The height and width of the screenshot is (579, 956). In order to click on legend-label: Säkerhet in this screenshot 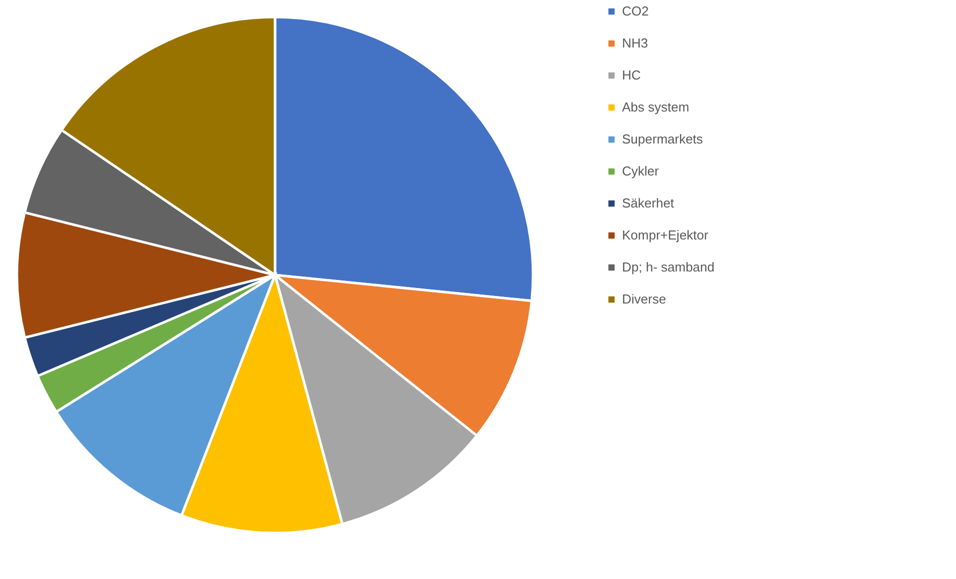, I will do `click(648, 203)`.